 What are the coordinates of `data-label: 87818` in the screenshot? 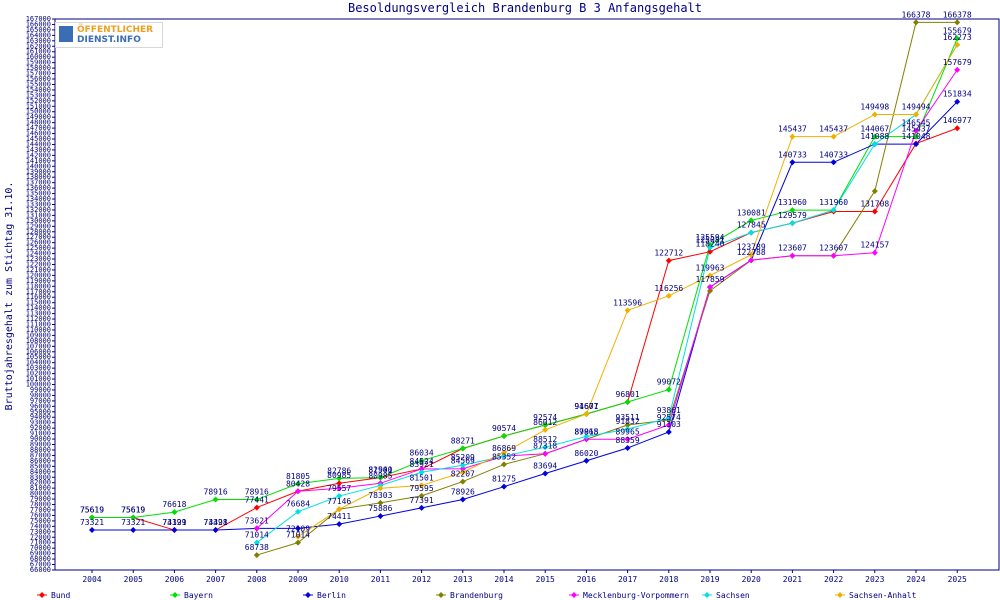 It's located at (586, 431).